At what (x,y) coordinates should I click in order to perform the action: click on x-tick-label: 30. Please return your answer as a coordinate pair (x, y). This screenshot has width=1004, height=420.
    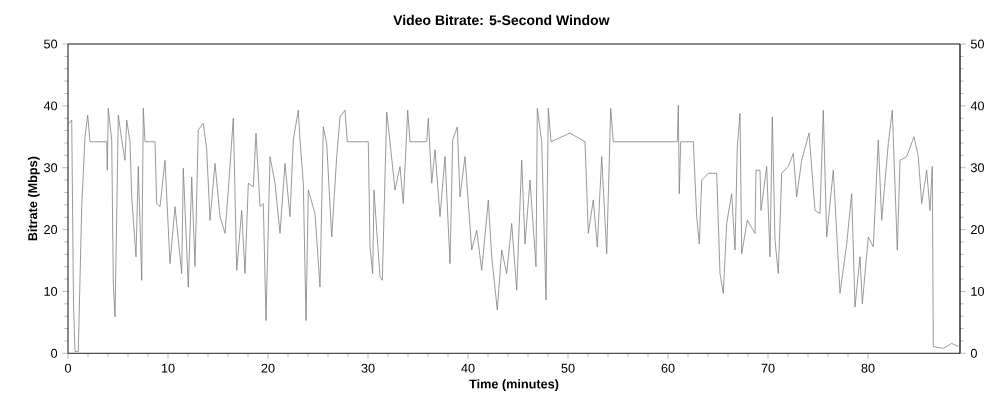
    Looking at the image, I should click on (368, 368).